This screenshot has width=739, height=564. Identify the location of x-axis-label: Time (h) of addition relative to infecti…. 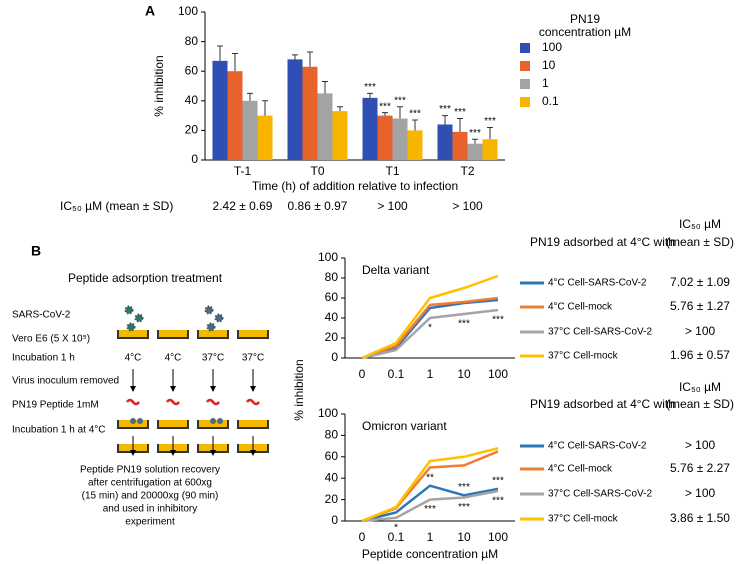
(355, 186).